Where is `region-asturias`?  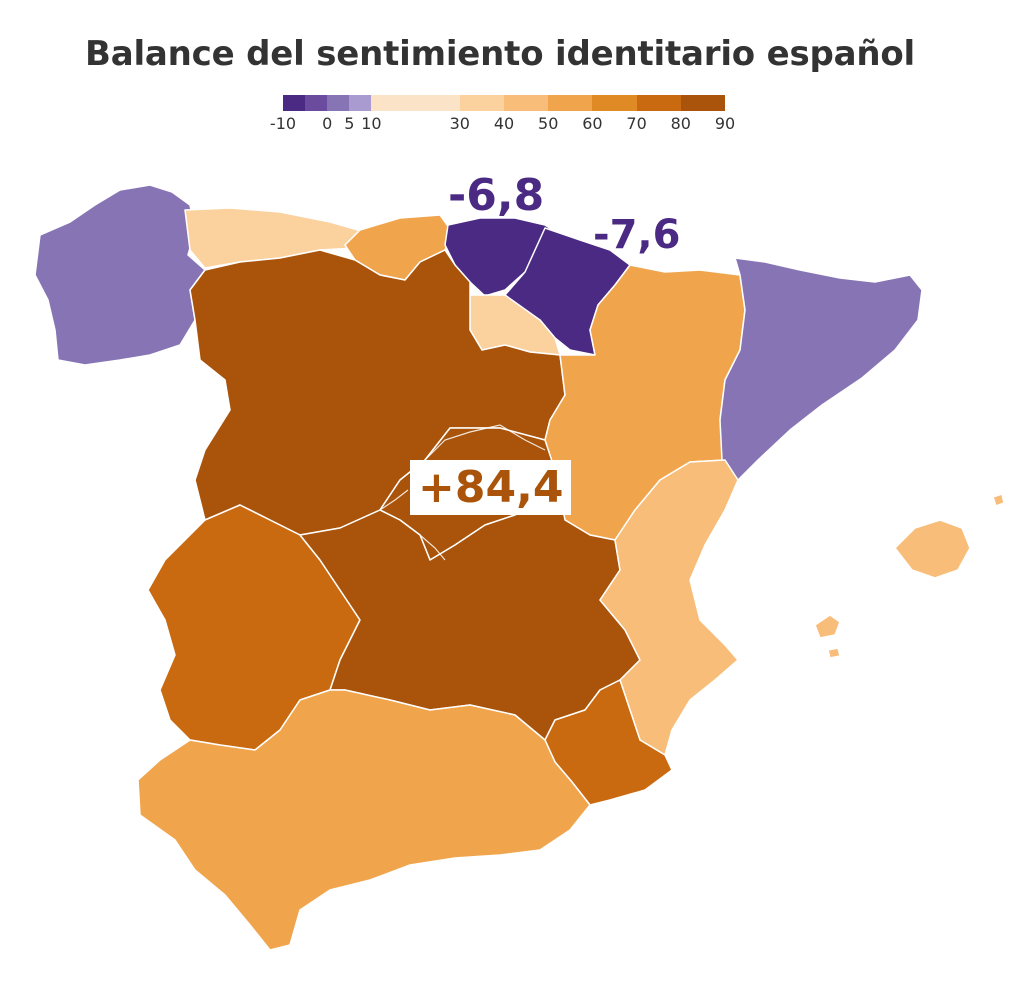 region-asturias is located at coordinates (275, 238).